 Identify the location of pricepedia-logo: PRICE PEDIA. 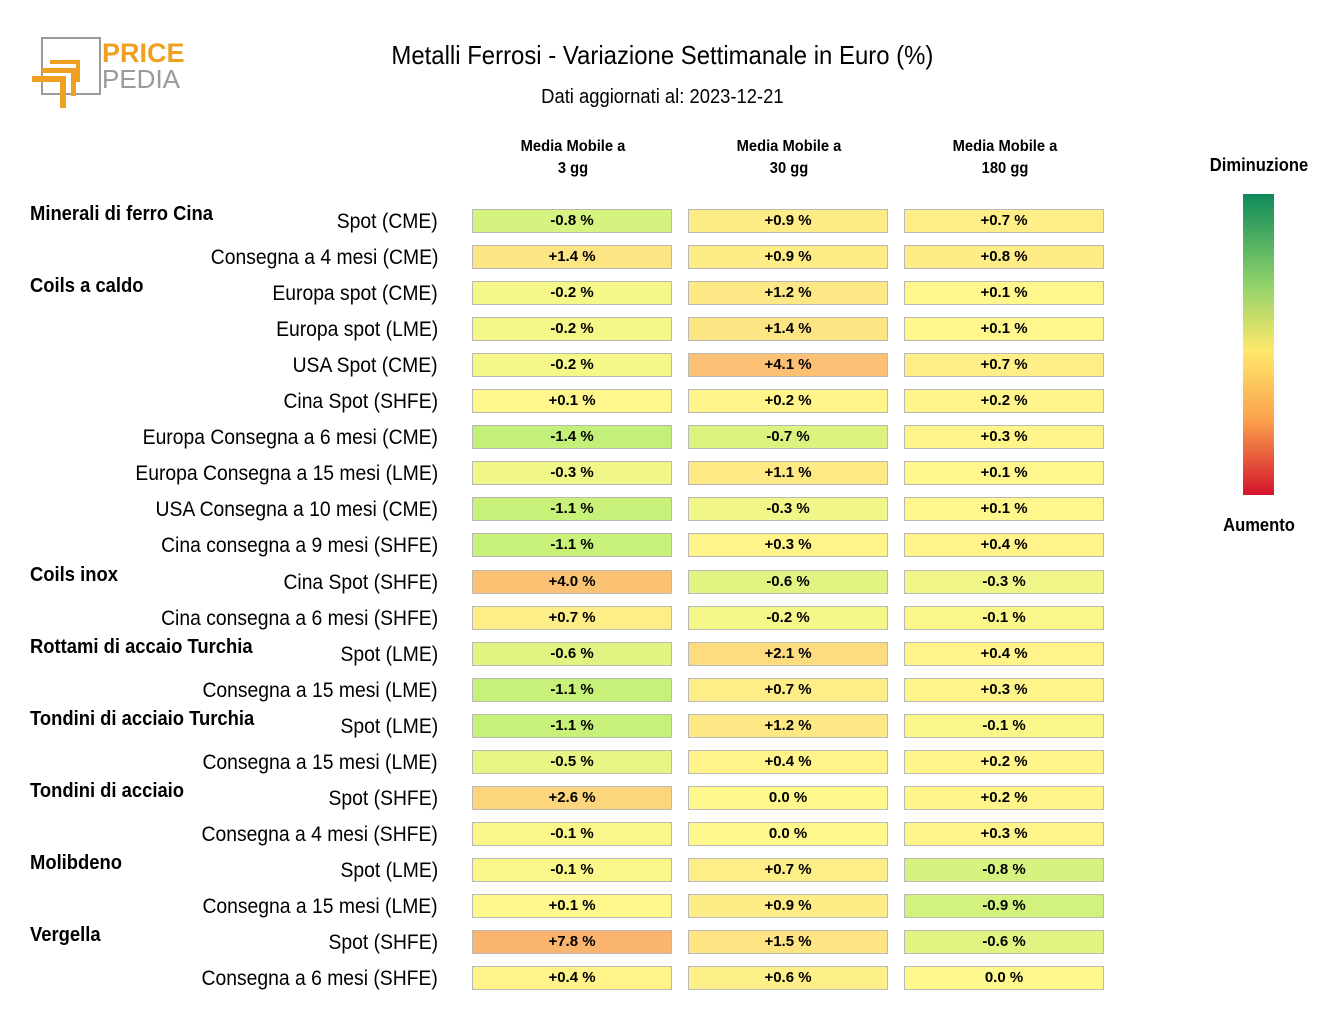
(108, 72).